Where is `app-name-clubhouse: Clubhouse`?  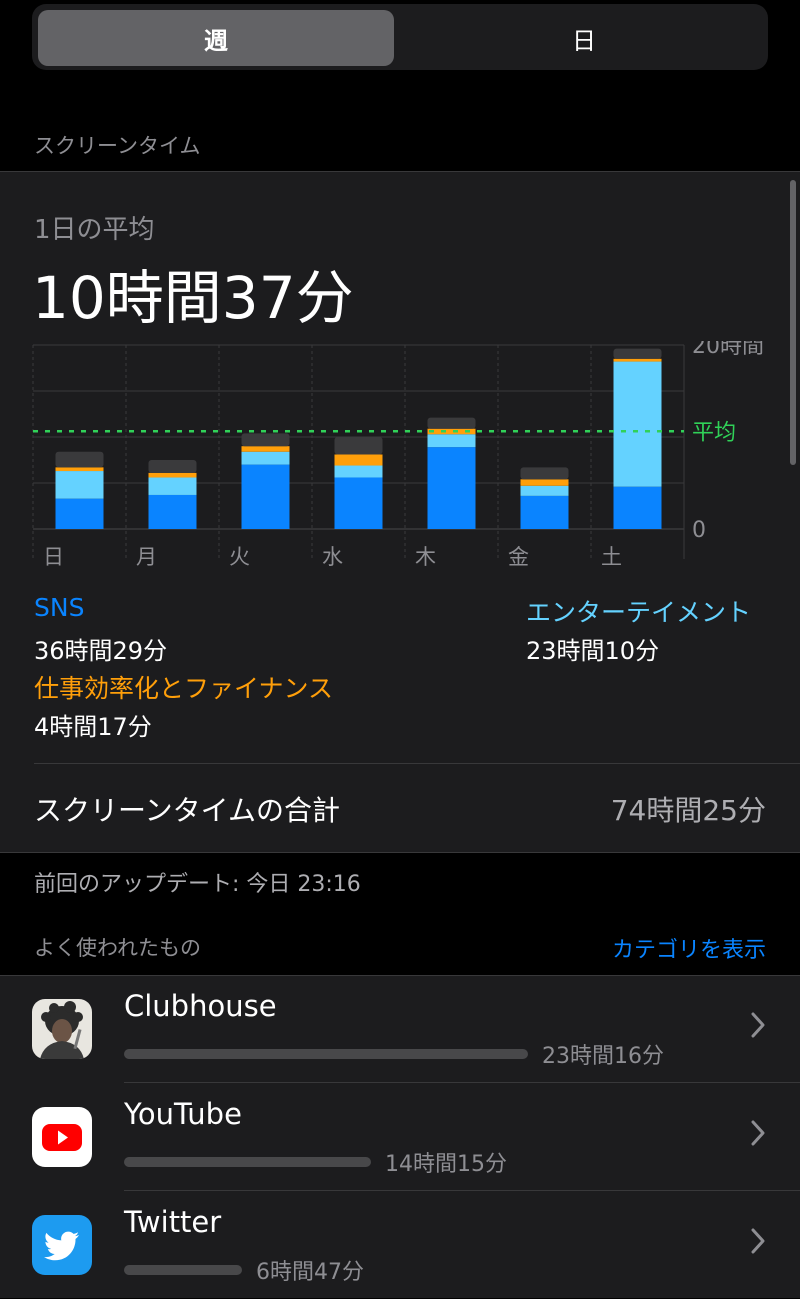
app-name-clubhouse: Clubhouse is located at coordinates (200, 1006).